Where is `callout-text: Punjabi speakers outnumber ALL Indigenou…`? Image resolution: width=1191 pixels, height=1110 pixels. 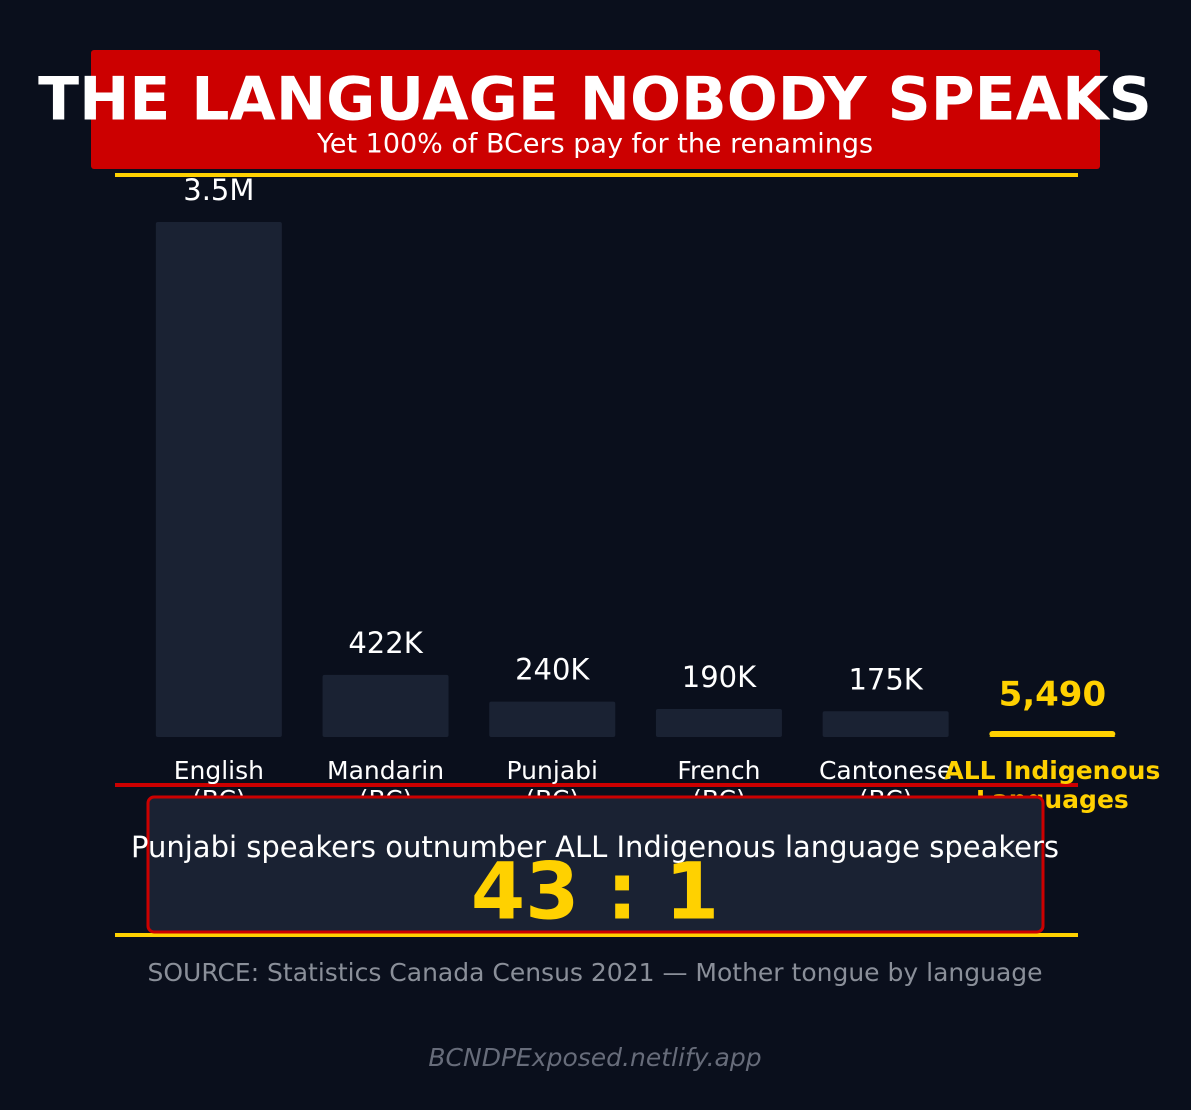
callout-text: Punjabi speakers outnumber ALL Indigenou… is located at coordinates (595, 847).